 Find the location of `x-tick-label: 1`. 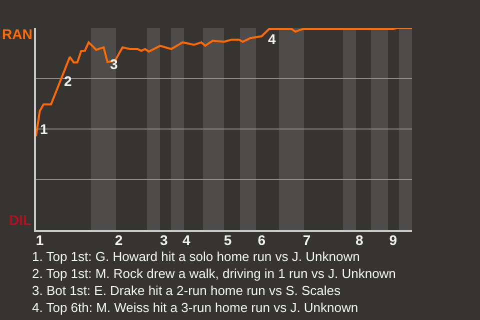

x-tick-label: 1 is located at coordinates (40, 240).